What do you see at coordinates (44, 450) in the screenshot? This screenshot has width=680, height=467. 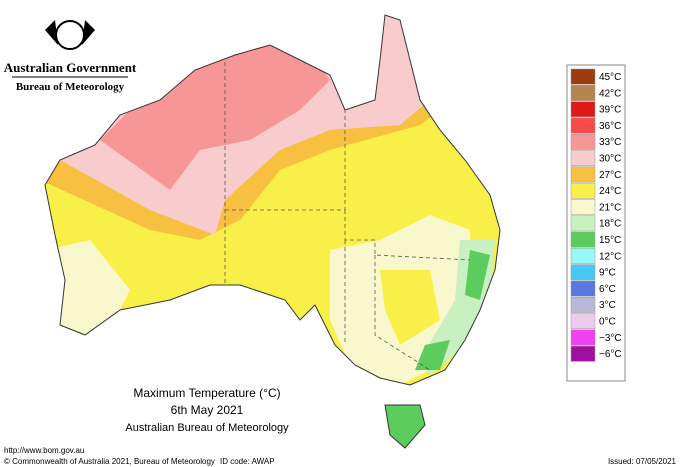 I see `footer-url: http://www.bom.gov.au` at bounding box center [44, 450].